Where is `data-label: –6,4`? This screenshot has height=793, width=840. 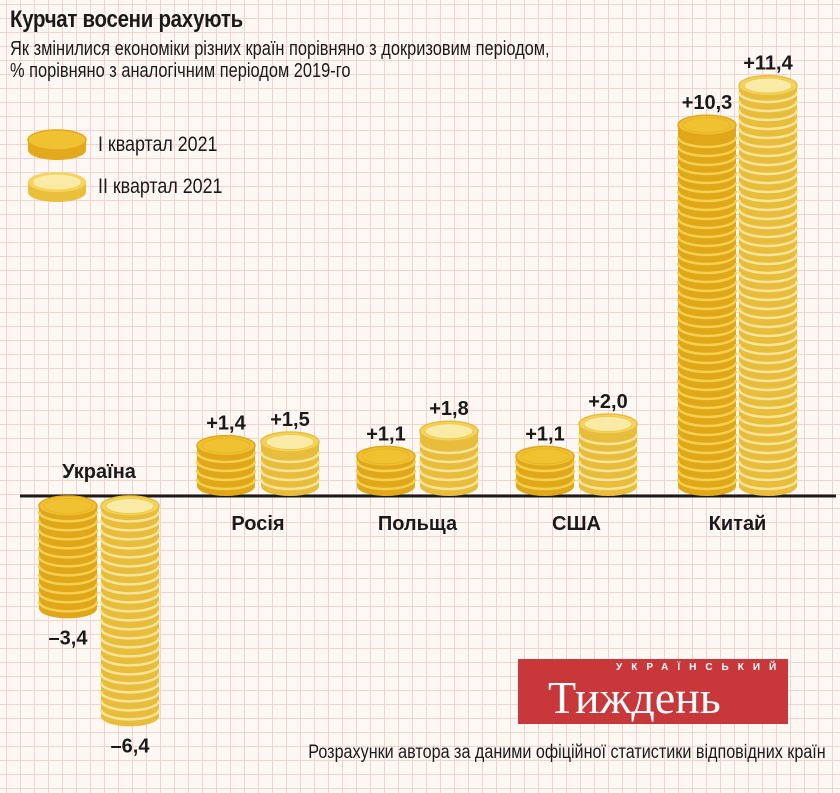 data-label: –6,4 is located at coordinates (131, 746).